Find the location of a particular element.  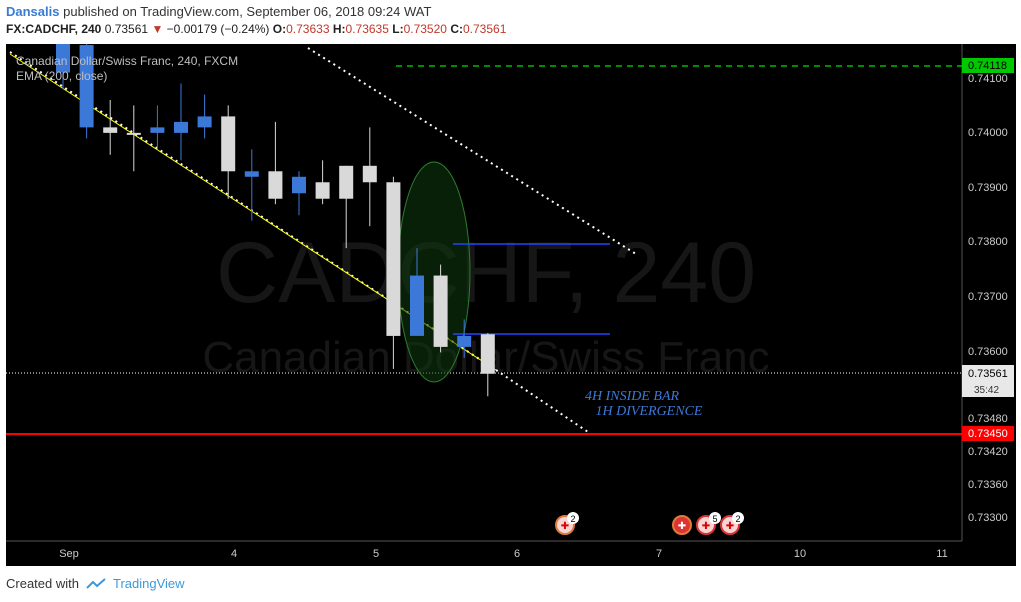

y-tick-label: 0.73360 is located at coordinates (988, 485).